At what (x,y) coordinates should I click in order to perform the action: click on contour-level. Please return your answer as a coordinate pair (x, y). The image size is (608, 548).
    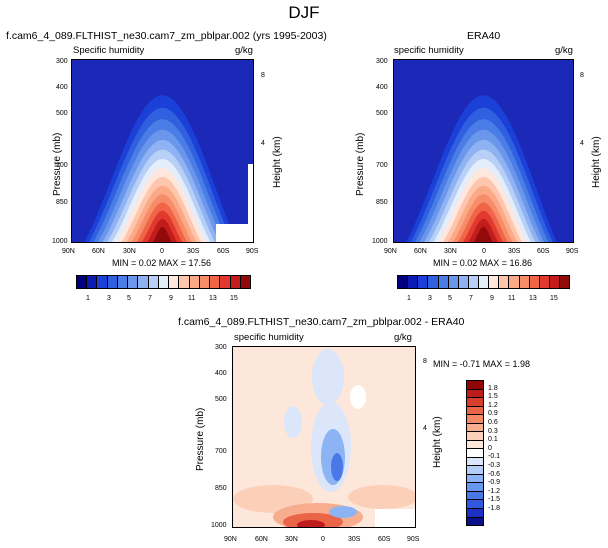
    Looking at the image, I should click on (483, 234).